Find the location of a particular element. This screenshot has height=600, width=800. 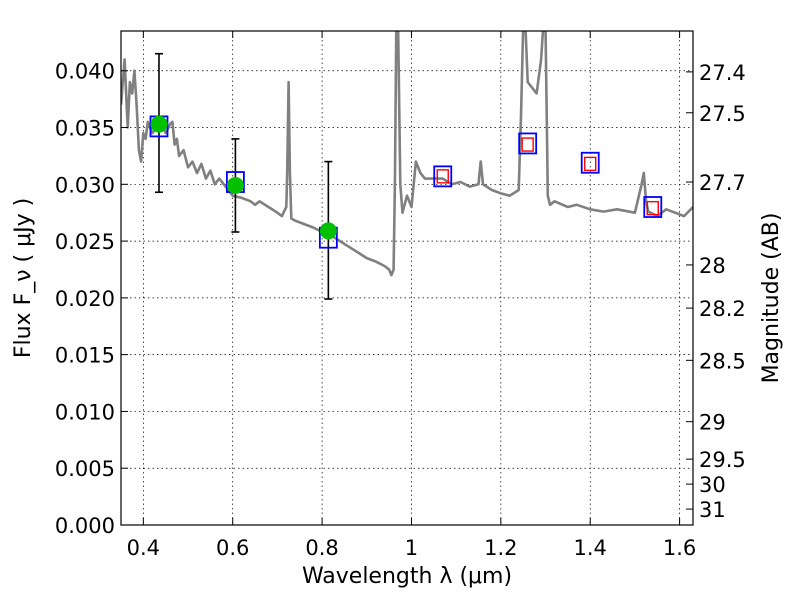

y-tick-label: 0.000 is located at coordinates (85, 526).